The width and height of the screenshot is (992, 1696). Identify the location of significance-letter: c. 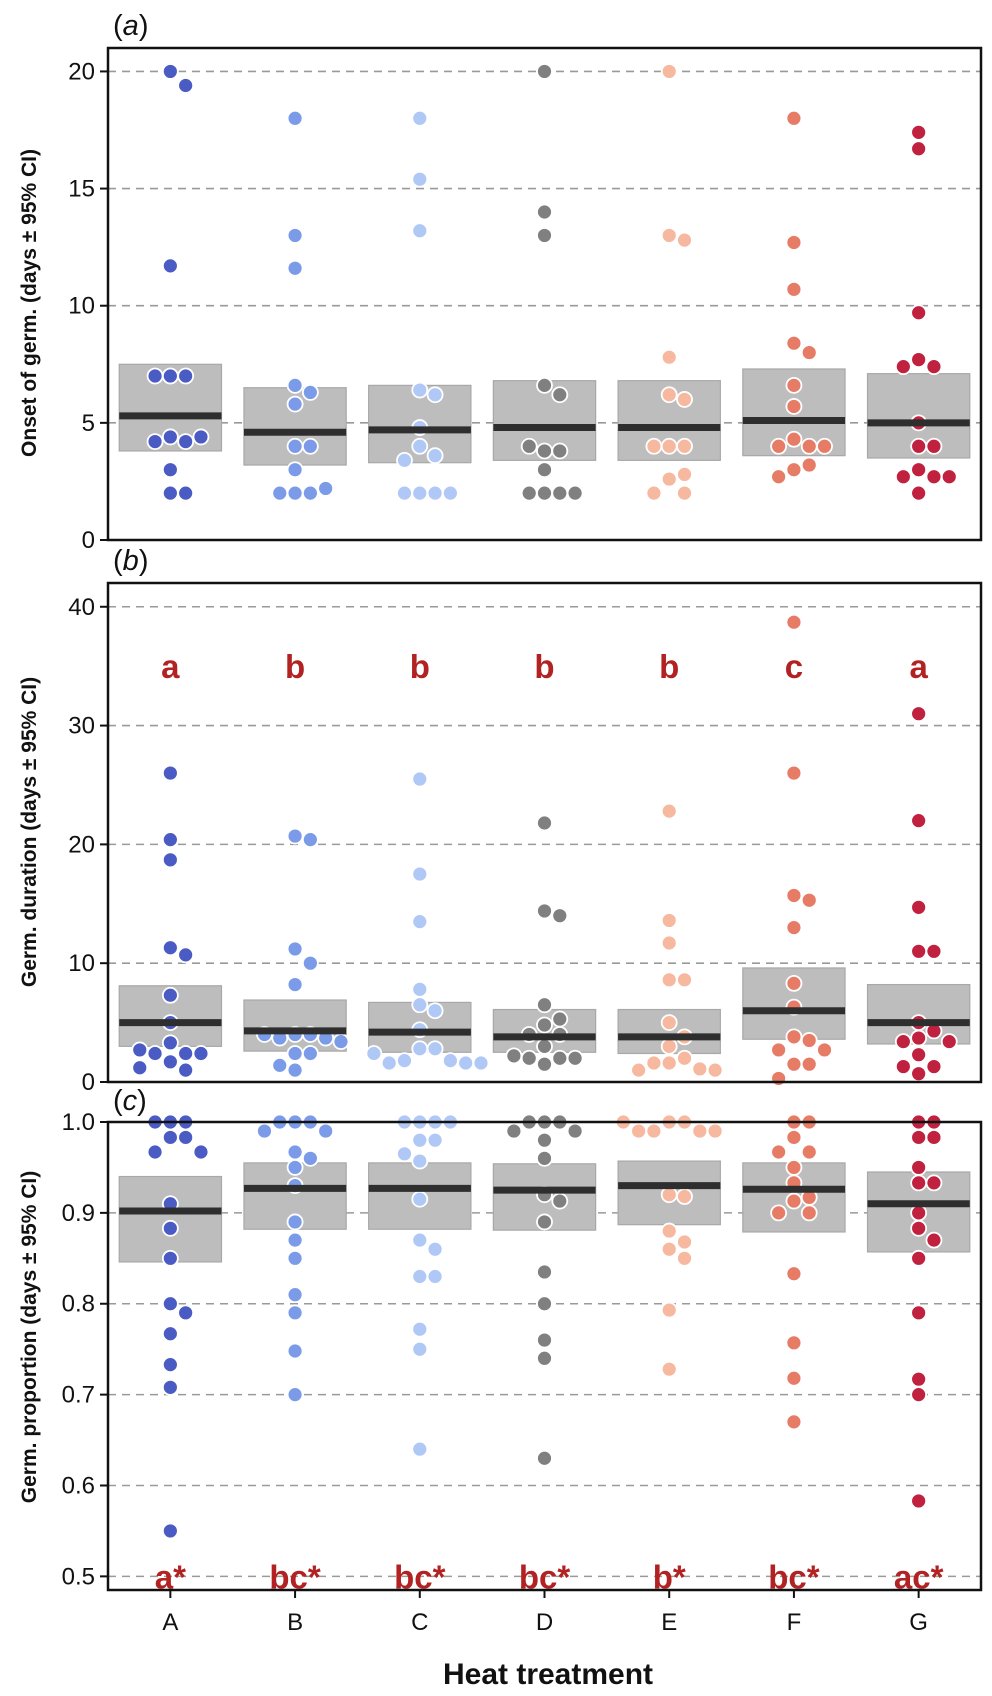
(794, 666).